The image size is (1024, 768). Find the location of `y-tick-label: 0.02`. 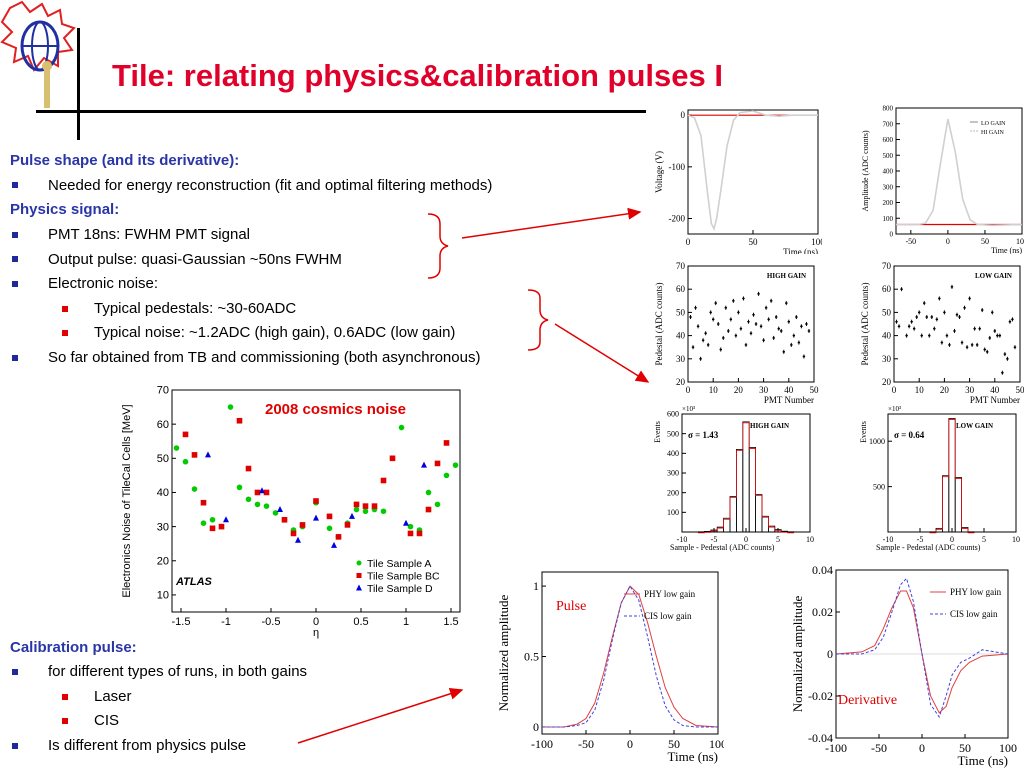

y-tick-label: 0.02 is located at coordinates (822, 612).